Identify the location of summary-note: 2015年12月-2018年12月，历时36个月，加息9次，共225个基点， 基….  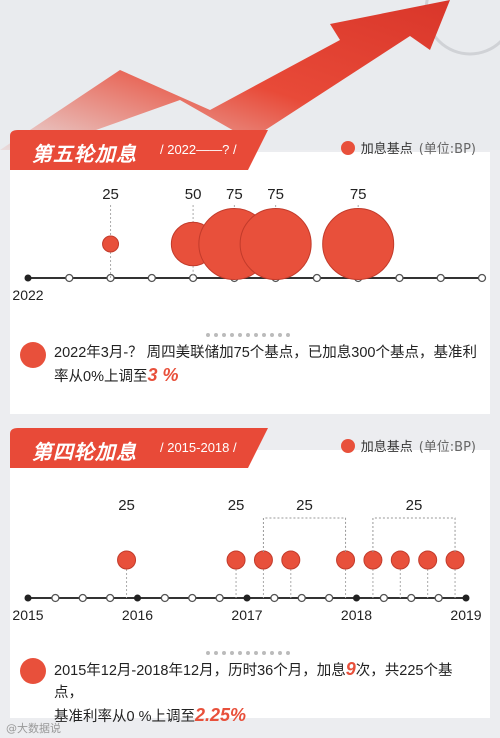
(250, 693).